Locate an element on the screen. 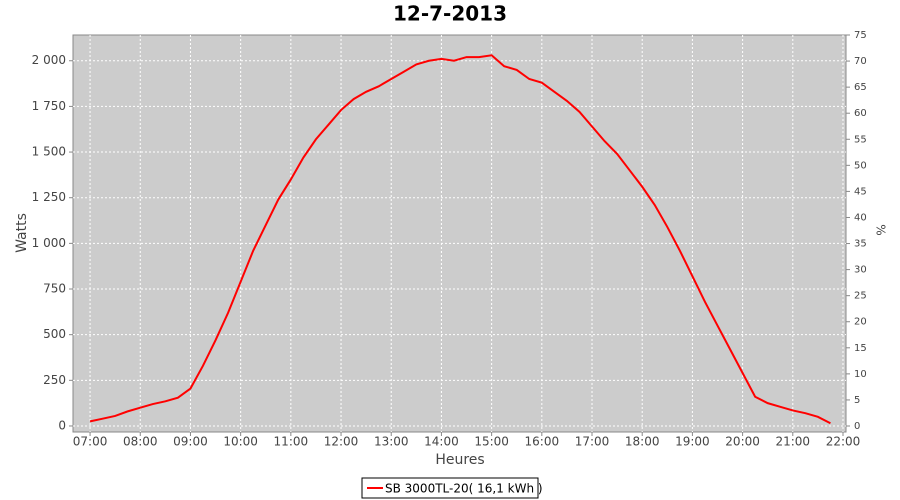 This screenshot has height=500, width=900. y2-tick-label: 0 is located at coordinates (857, 426).